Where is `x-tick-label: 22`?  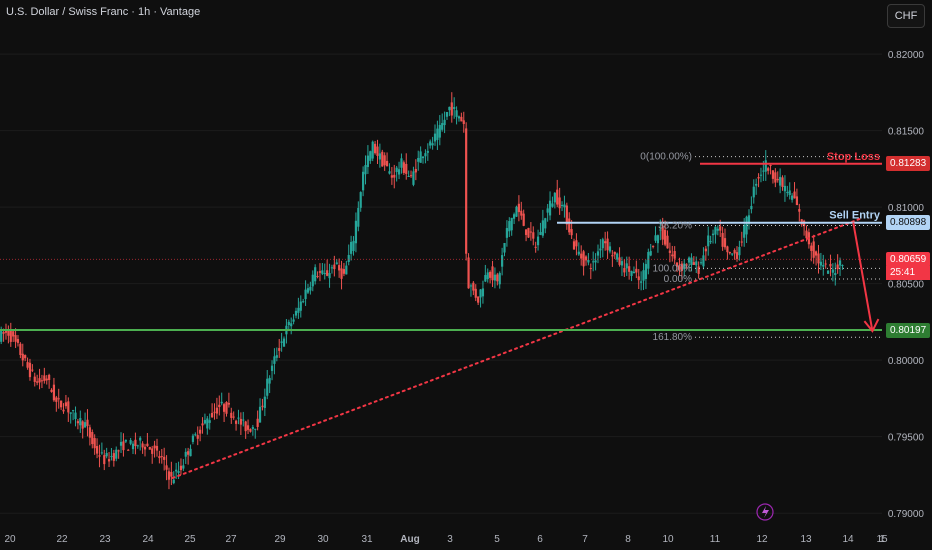
x-tick-label: 22 is located at coordinates (62, 539).